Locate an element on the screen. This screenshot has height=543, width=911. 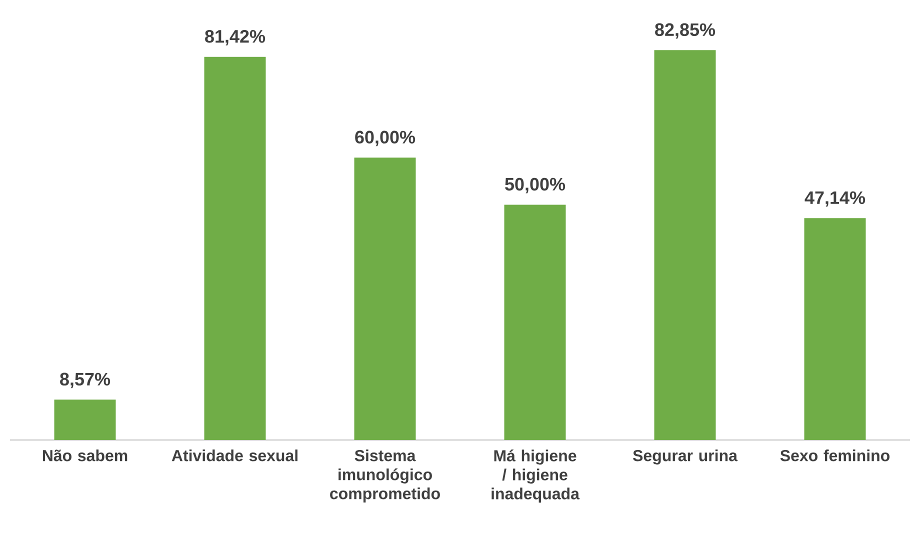
x-tick-label: Má higiene / higiene inadequada is located at coordinates (536, 476).